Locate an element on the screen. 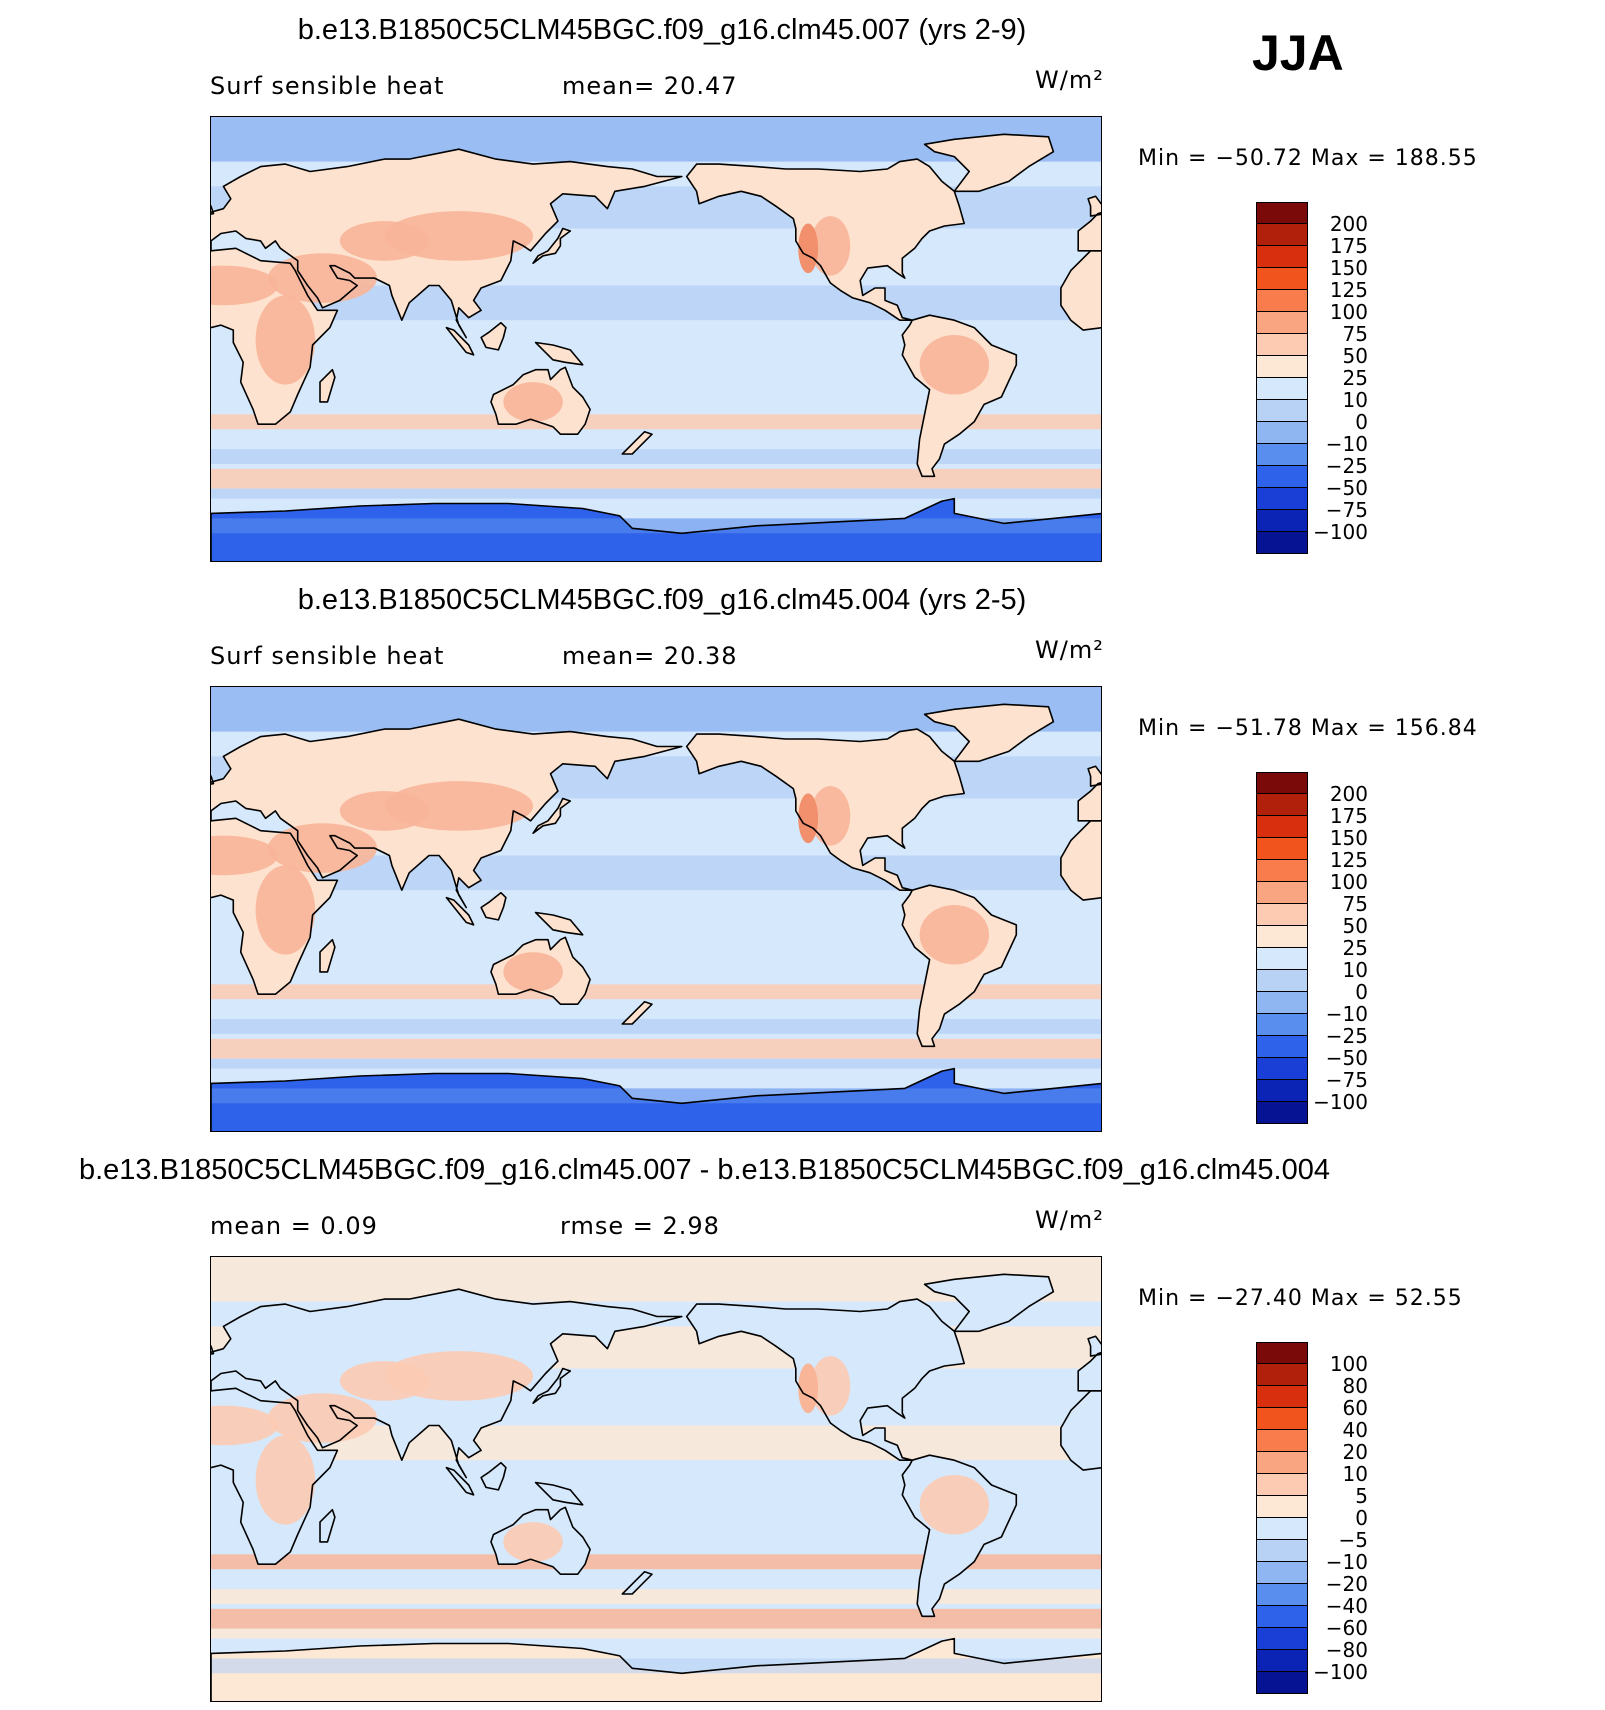  colorbar-label: 150 is located at coordinates (1348, 268).